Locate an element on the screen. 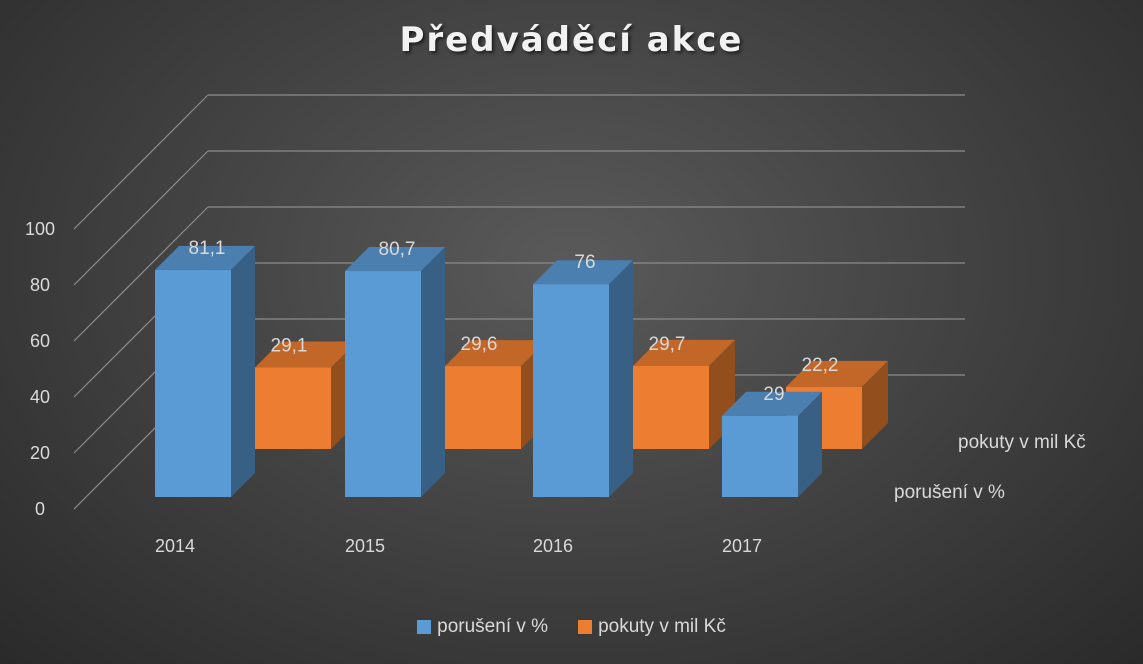 Image resolution: width=1143 pixels, height=664 pixels. legend-item-series-2: pokuty v mil Kč is located at coordinates (652, 627).